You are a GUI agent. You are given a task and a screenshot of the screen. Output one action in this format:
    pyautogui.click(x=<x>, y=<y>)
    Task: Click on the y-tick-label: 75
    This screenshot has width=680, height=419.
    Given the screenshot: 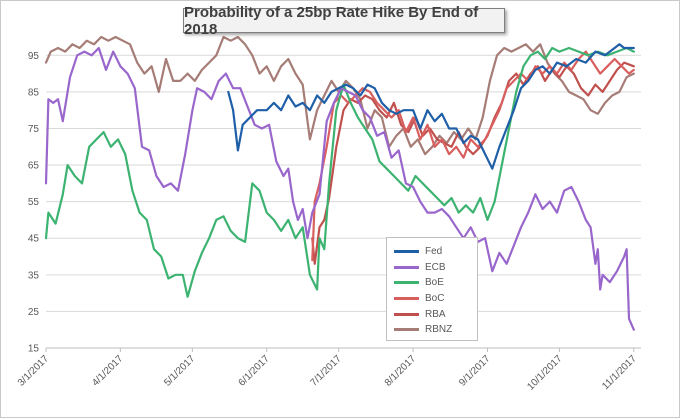 What is the action you would take?
    pyautogui.click(x=34, y=129)
    